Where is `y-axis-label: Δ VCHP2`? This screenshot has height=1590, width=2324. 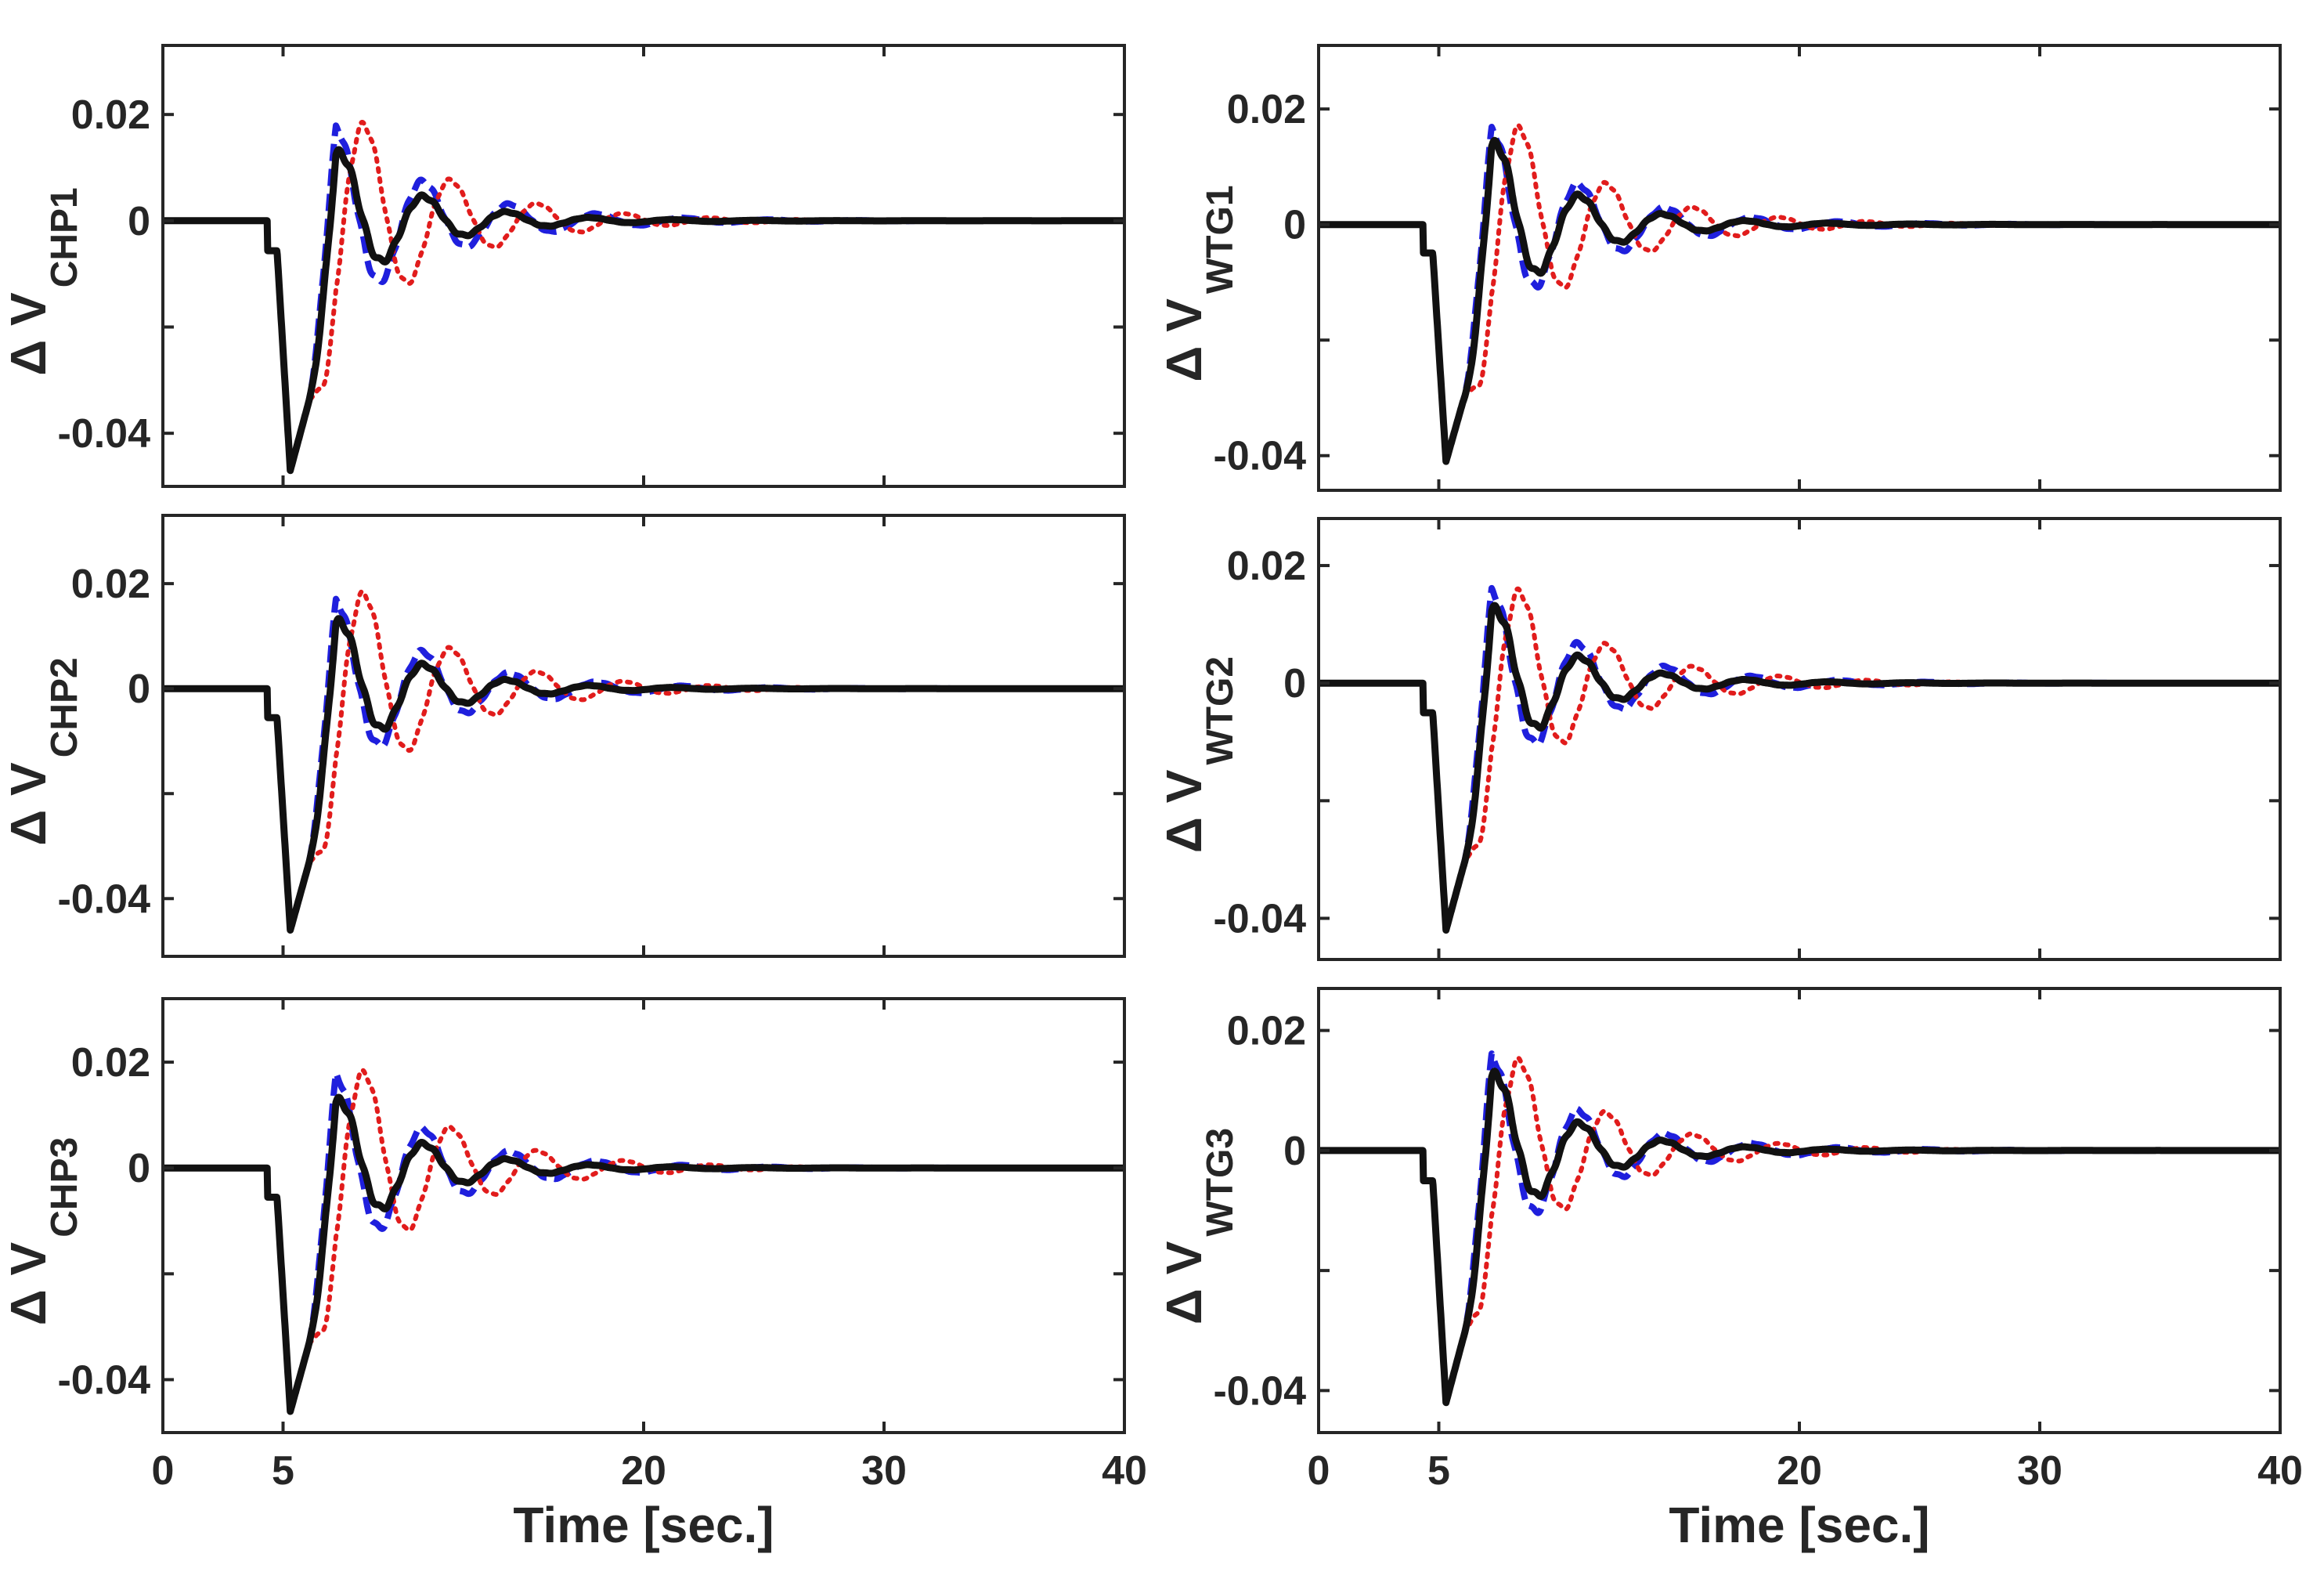 y-axis-label: Δ VCHP2 is located at coordinates (42, 751).